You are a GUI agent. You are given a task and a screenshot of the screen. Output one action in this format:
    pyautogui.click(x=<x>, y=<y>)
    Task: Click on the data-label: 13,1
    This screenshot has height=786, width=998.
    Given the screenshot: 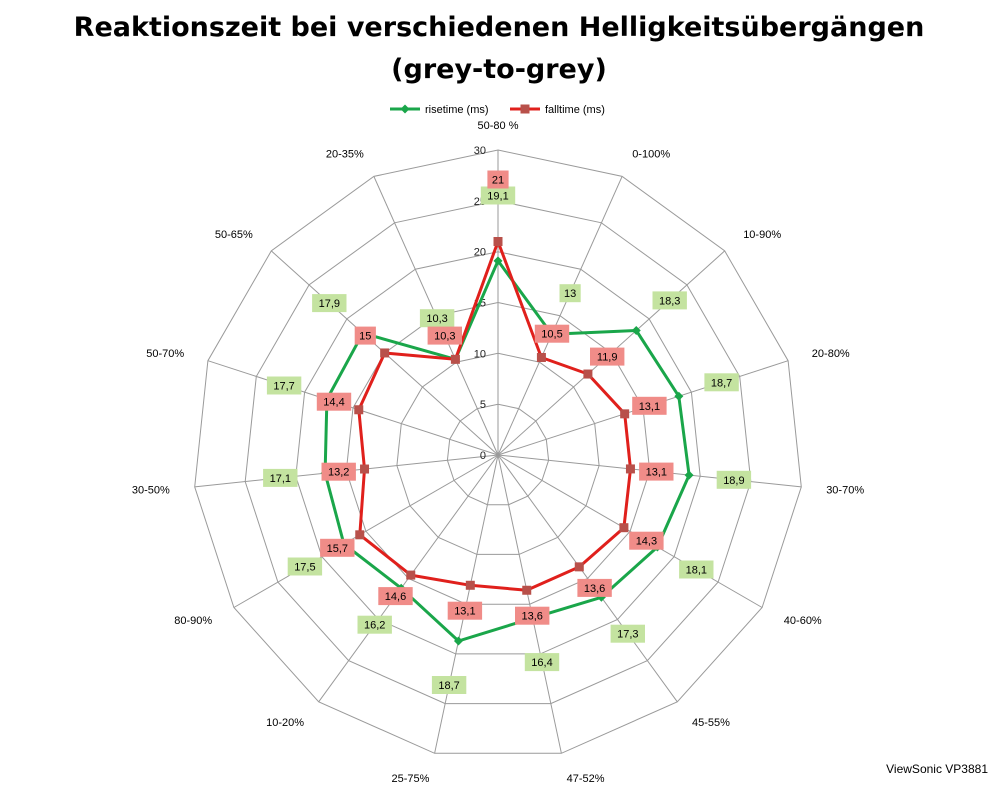 What is the action you would take?
    pyautogui.click(x=649, y=405)
    